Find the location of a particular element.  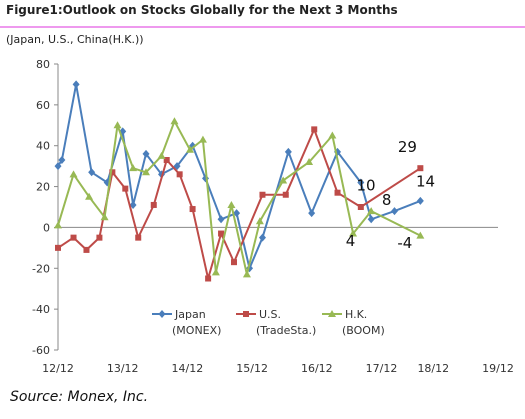

figure-subtitle: (Japan, U.S., China(H.K.)) is located at coordinates (75, 39).